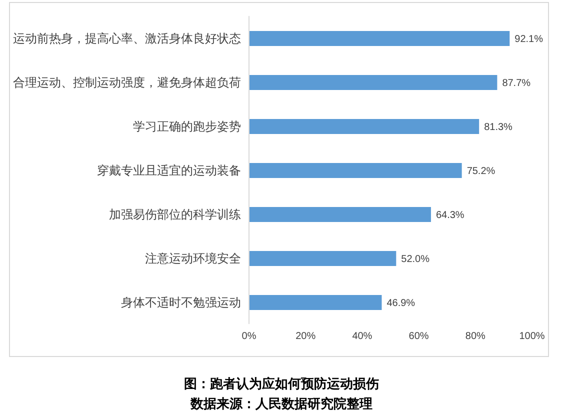  I want to click on y-tick-label: 学习正确的跑步姿势, so click(187, 126).